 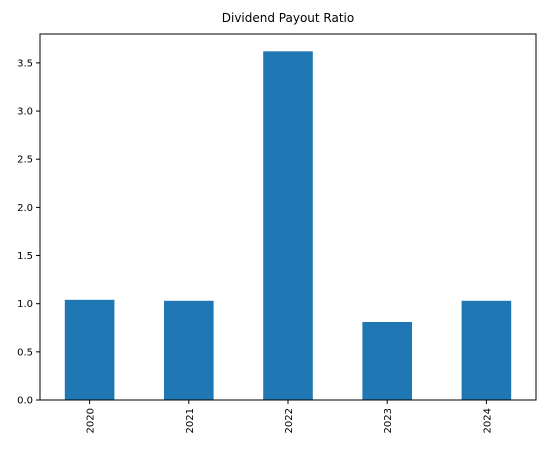 What do you see at coordinates (25, 112) in the screenshot?
I see `y-tick-label-3.0: 3.0` at bounding box center [25, 112].